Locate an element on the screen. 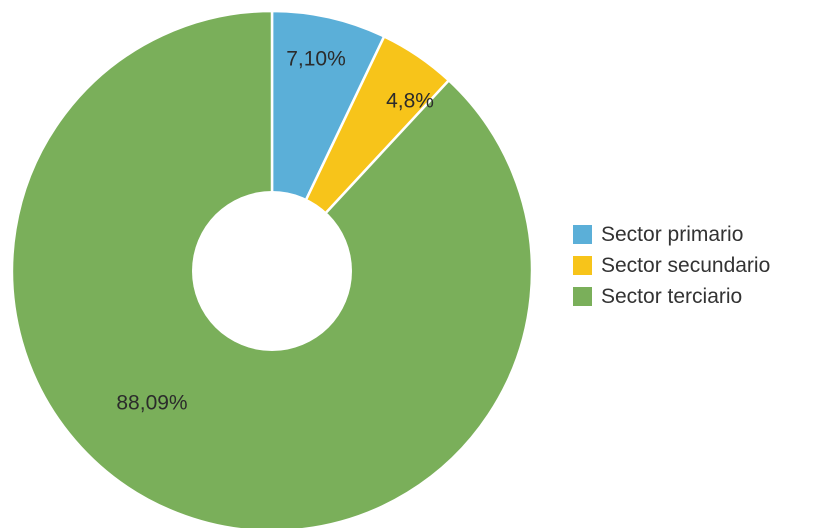 The width and height of the screenshot is (827, 528). legend-label-sector-secundario: Sector secundario is located at coordinates (686, 265).